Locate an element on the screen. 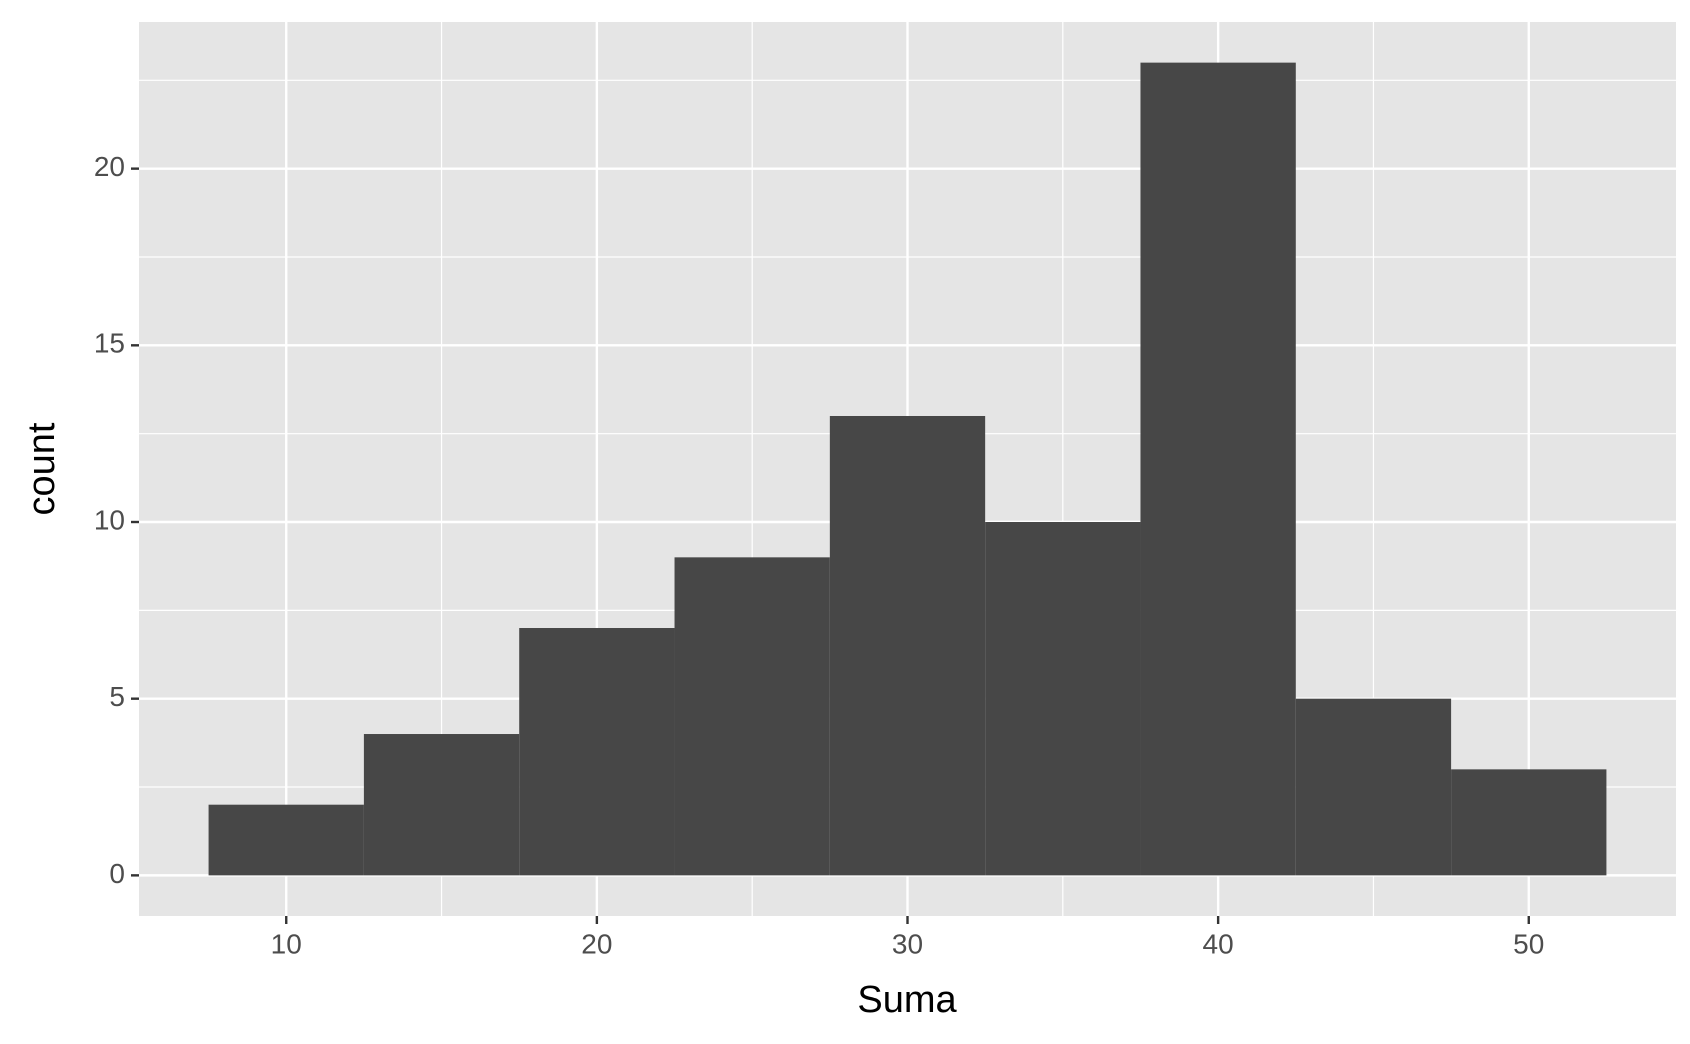 The width and height of the screenshot is (1690, 1044). x-tick-label: 20 is located at coordinates (596, 943).